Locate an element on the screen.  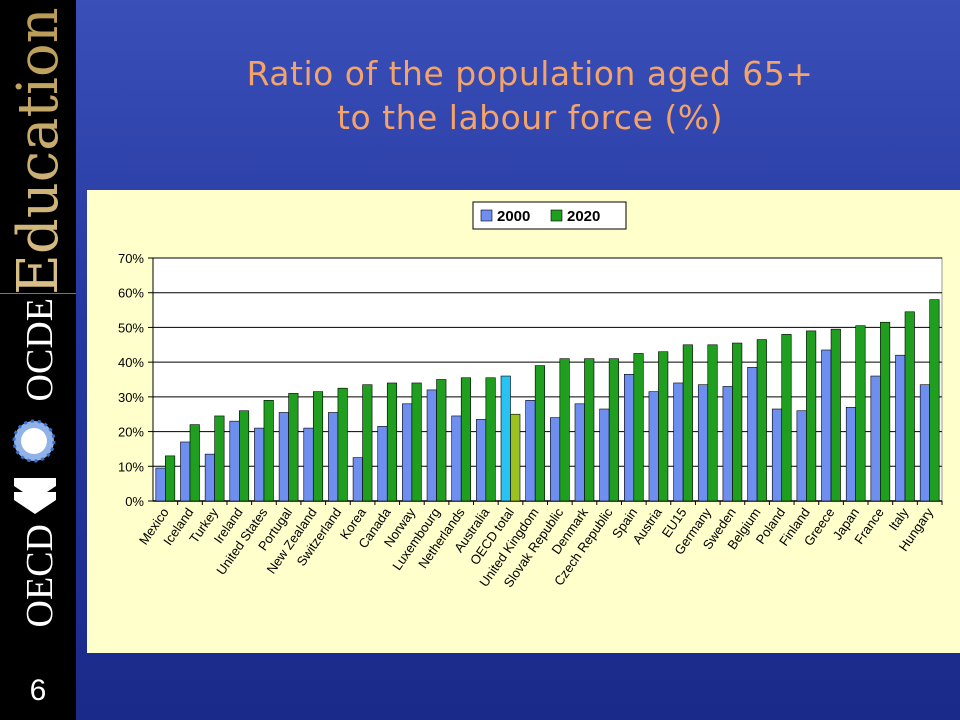
y-tick-label: 60% is located at coordinates (131, 293).